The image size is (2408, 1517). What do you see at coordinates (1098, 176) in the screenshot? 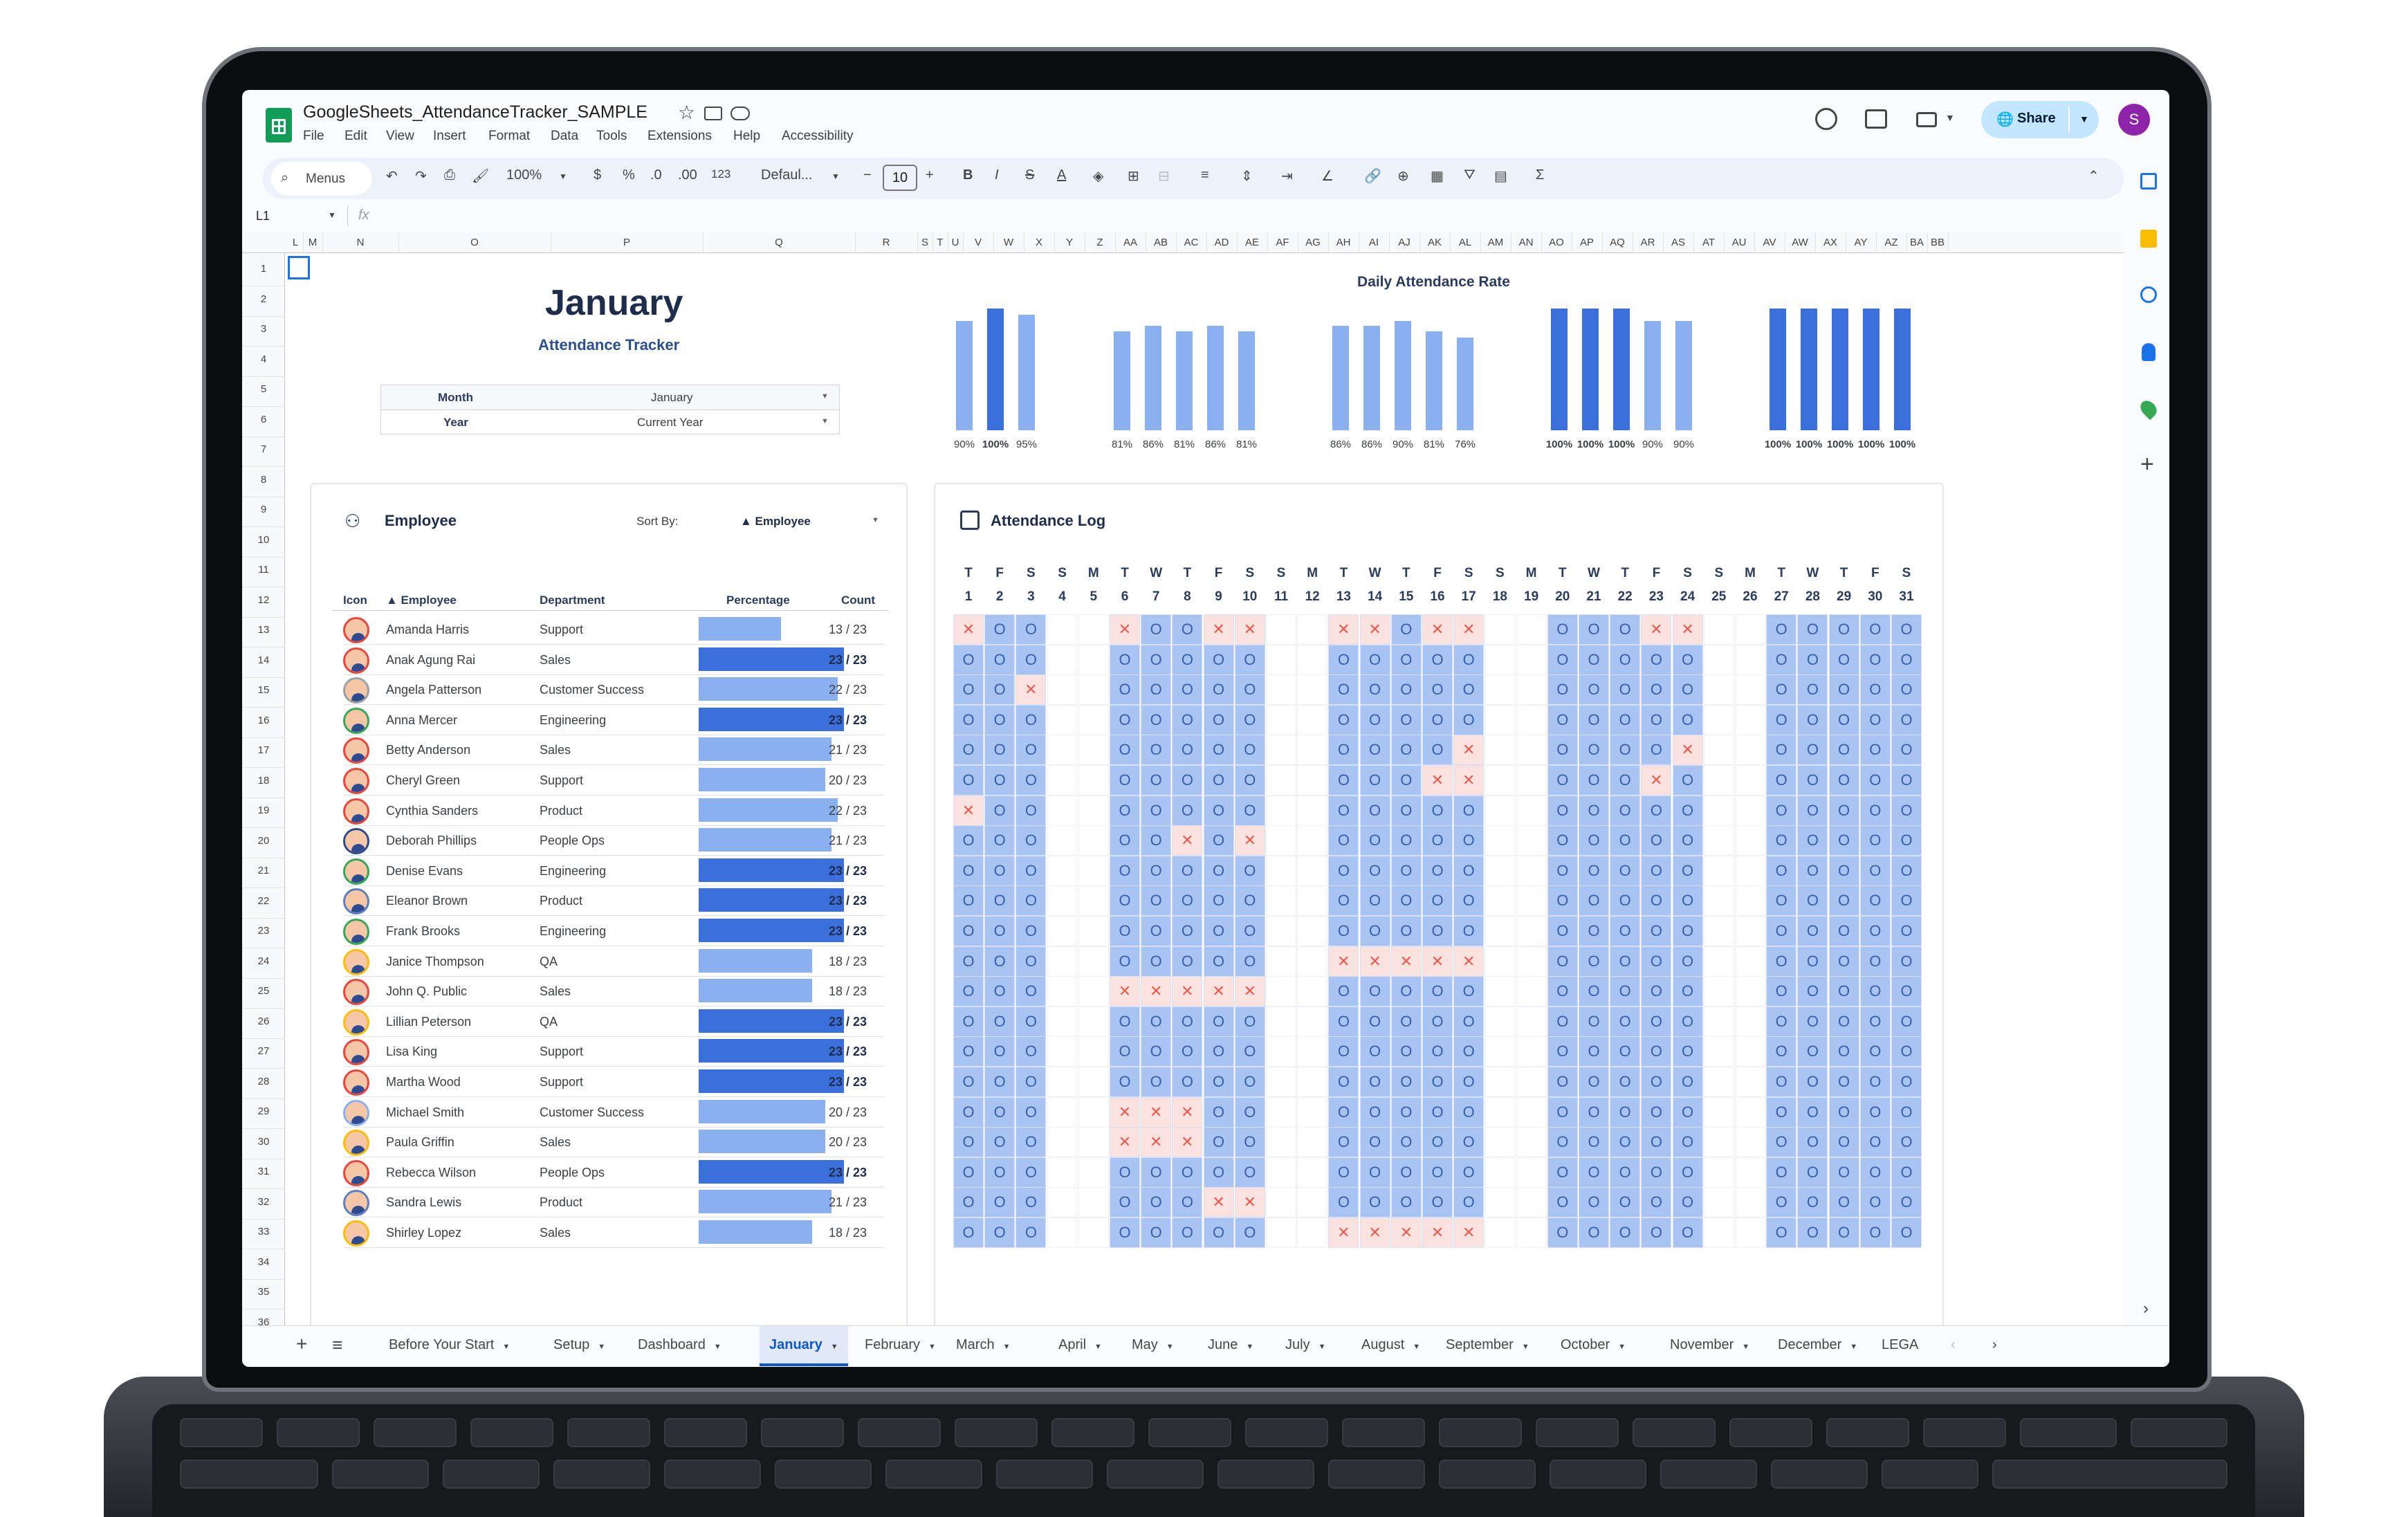
I see `fill-color-icon: ◈` at bounding box center [1098, 176].